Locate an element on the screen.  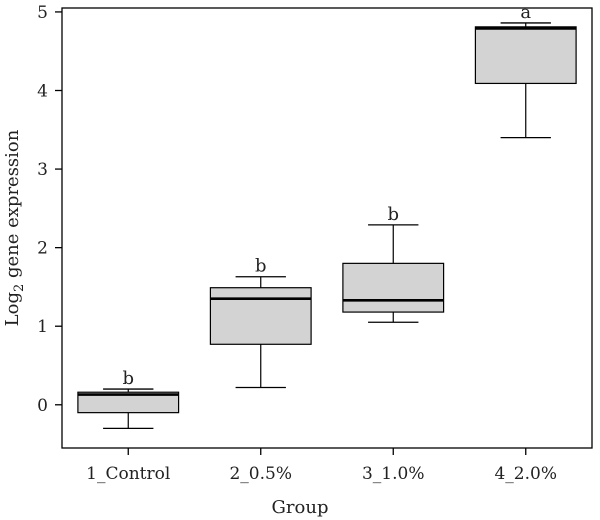
y-axis-title-subscript: 2 is located at coordinates (19, 288).